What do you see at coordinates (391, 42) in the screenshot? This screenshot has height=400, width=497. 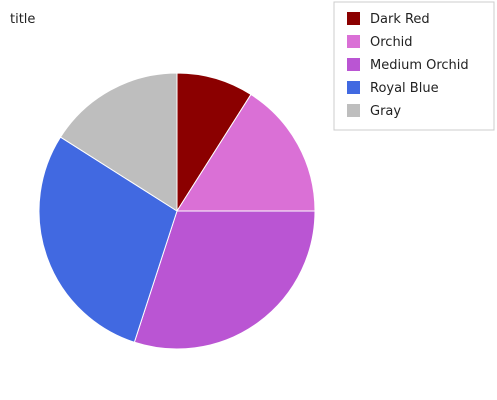 I see `legend-label: Orchid` at bounding box center [391, 42].